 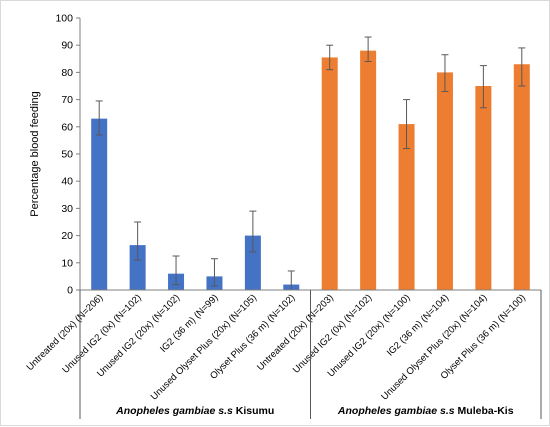 What do you see at coordinates (67, 127) in the screenshot?
I see `y-tick-label: 60` at bounding box center [67, 127].